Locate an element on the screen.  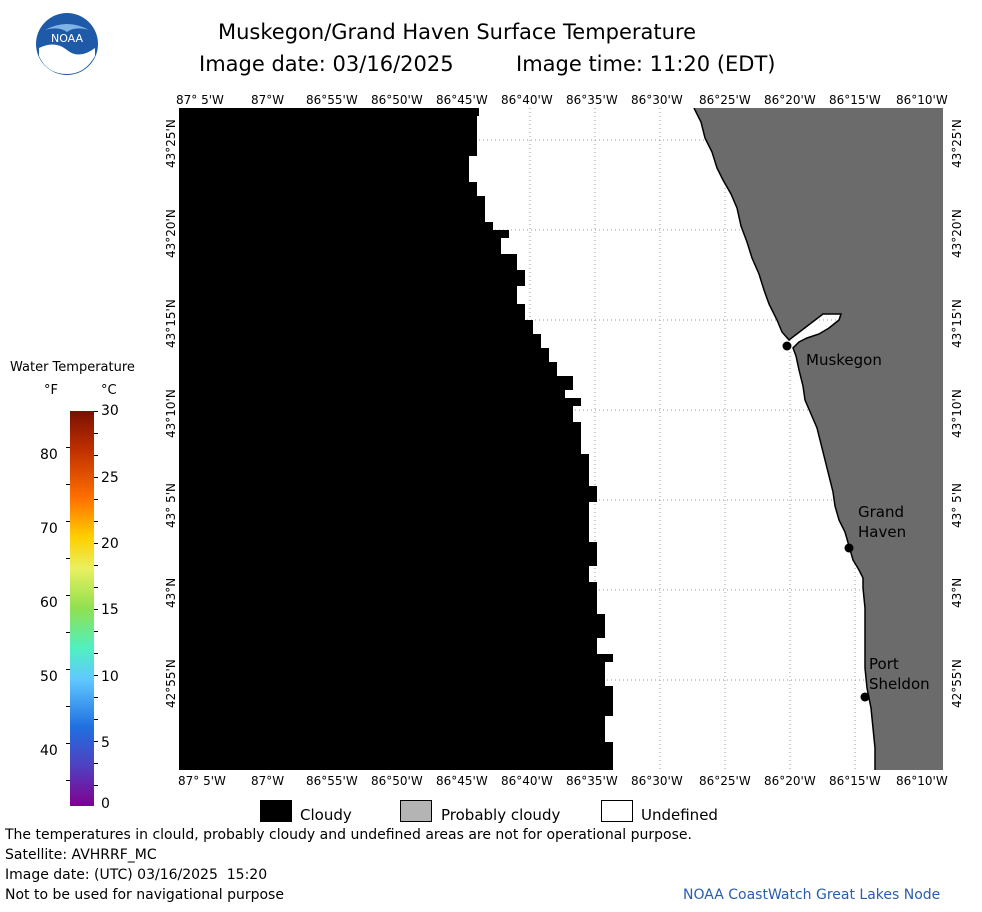
lon-tick-top: 86°45'W is located at coordinates (462, 100).